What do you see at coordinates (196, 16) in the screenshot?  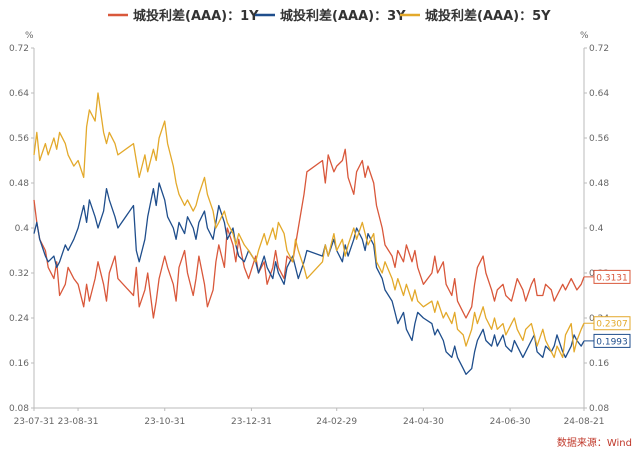 I see `legend-label-1: 城投利差(AAA)：1Y` at bounding box center [196, 16].